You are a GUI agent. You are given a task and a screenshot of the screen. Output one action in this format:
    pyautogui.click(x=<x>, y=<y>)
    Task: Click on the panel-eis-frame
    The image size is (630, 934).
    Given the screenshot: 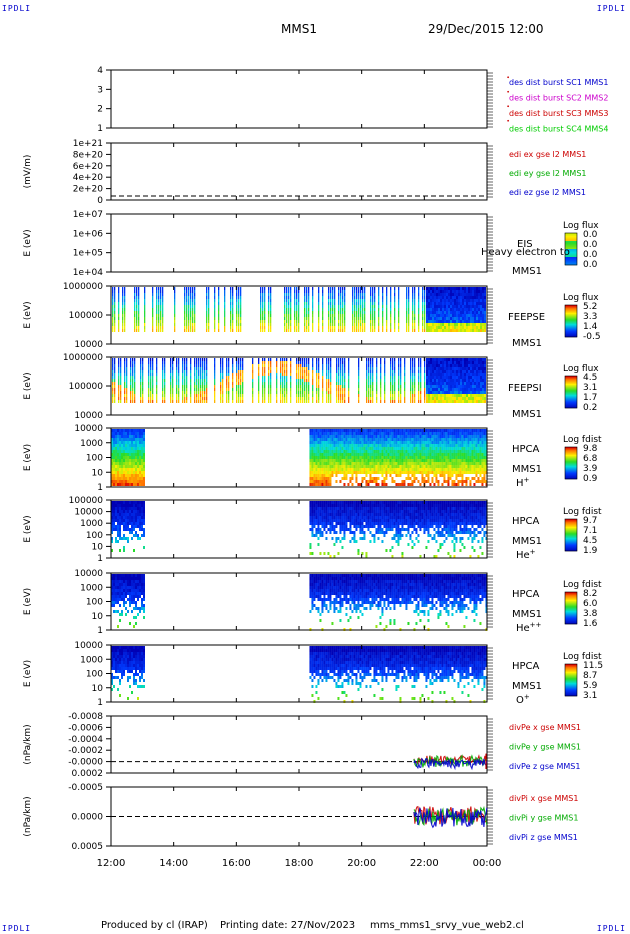 What is the action you would take?
    pyautogui.click(x=299, y=243)
    